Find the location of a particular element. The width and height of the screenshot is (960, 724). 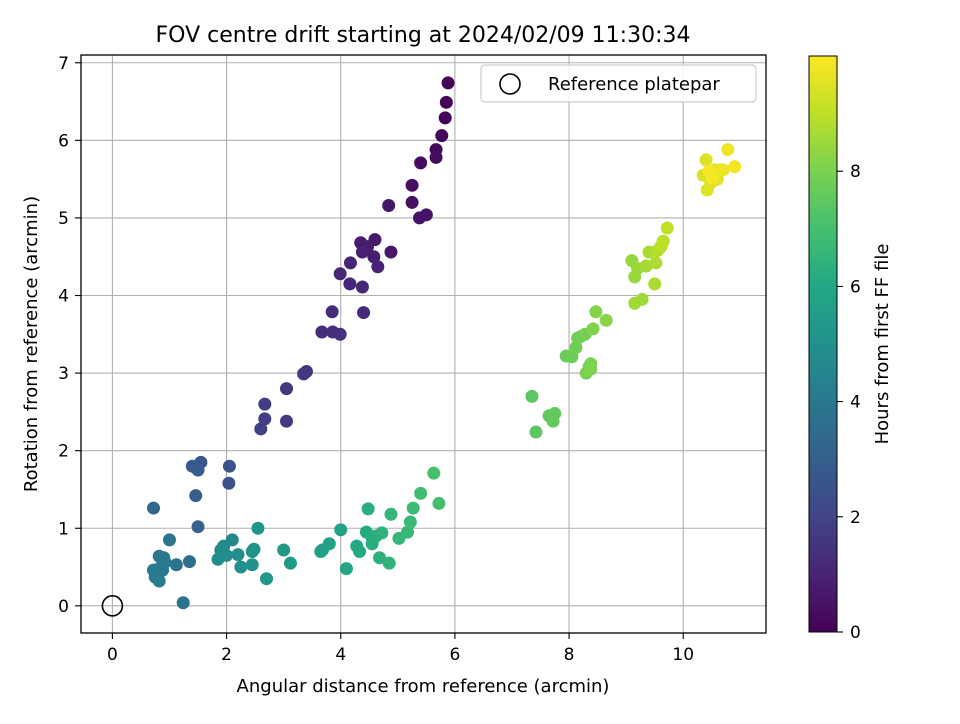

x-tick-label: 2 is located at coordinates (226, 655).